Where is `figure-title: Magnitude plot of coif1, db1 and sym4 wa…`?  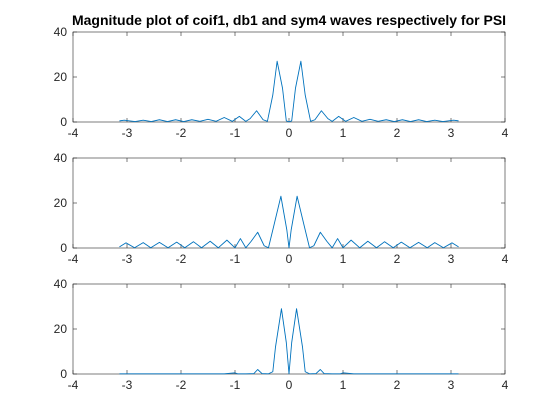
figure-title: Magnitude plot of coif1, db1 and sym4 wa… is located at coordinates (289, 20).